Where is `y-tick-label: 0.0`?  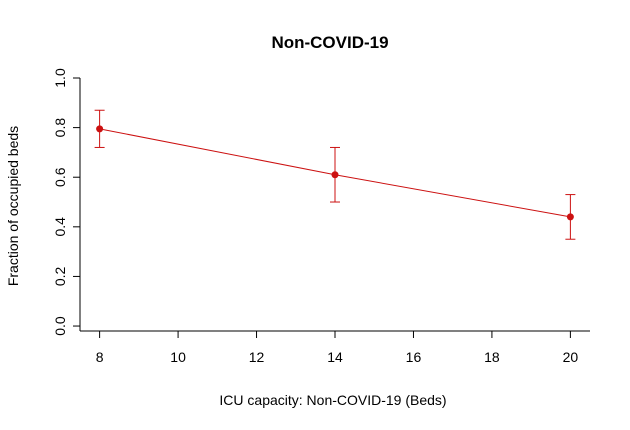
y-tick-label: 0.0 is located at coordinates (60, 326).